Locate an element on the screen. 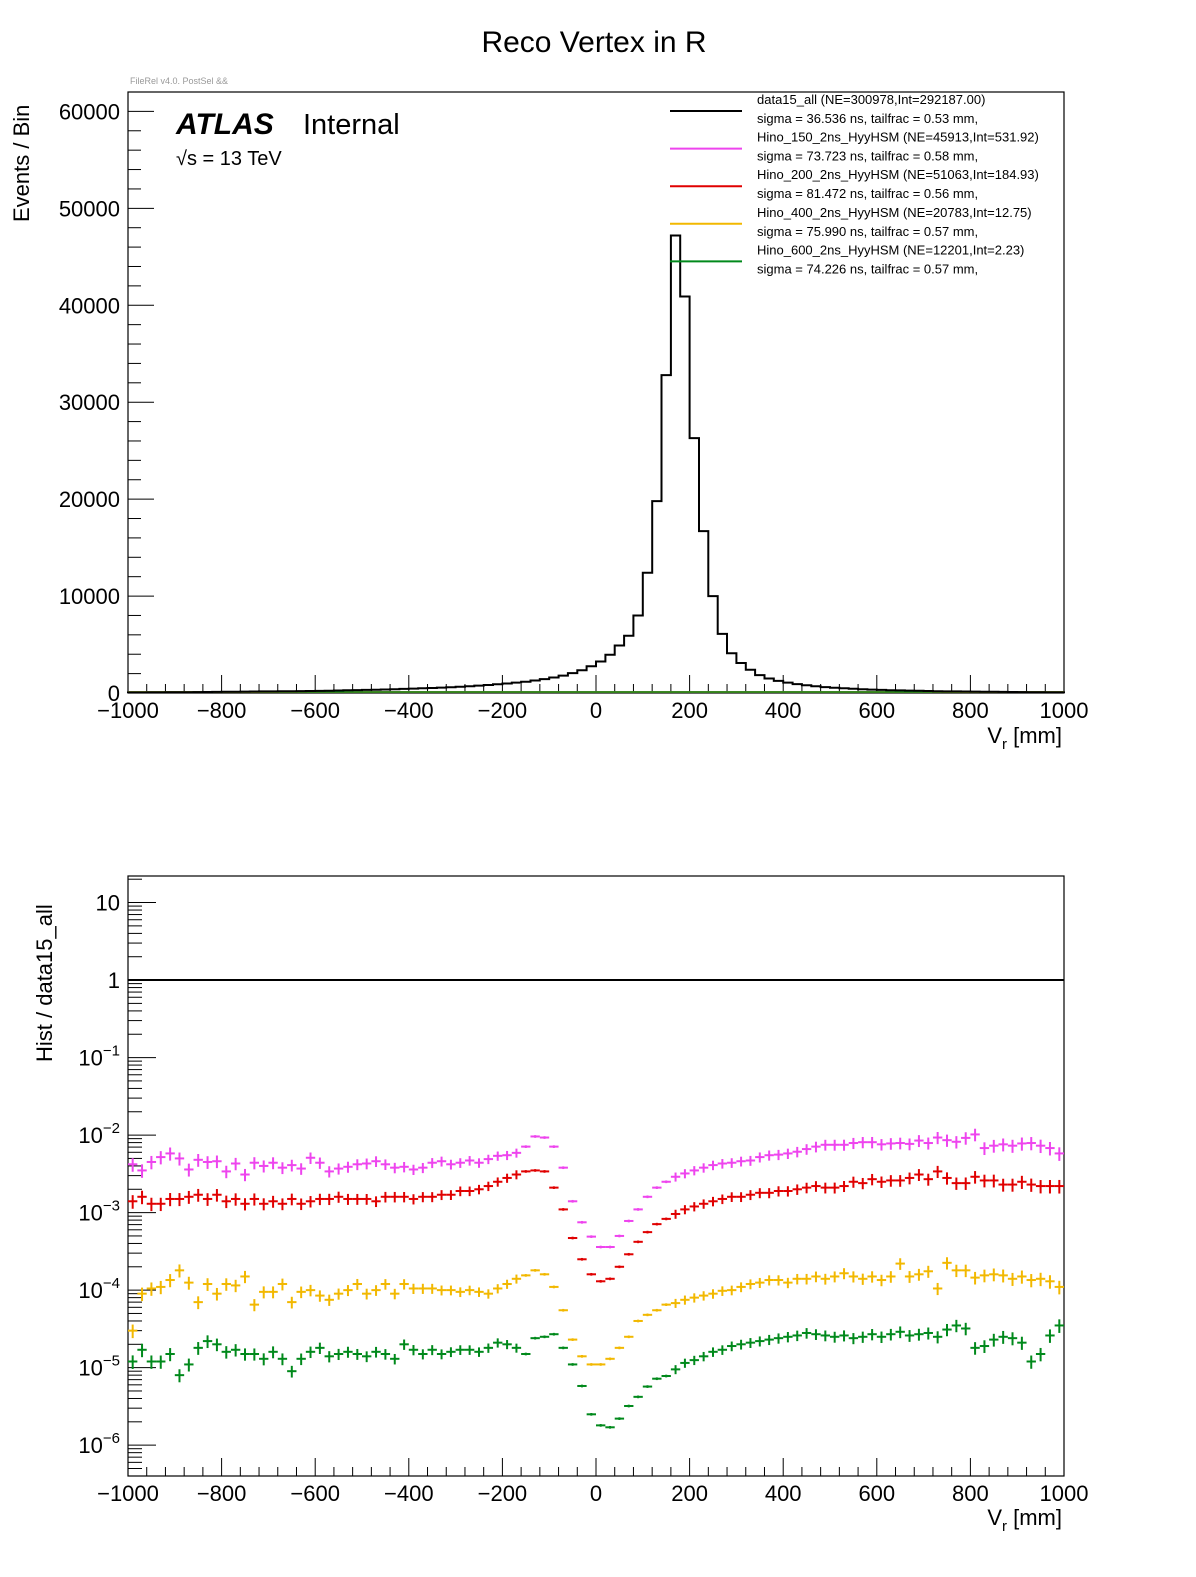  upper-x-tick-label: 400 is located at coordinates (783, 710).